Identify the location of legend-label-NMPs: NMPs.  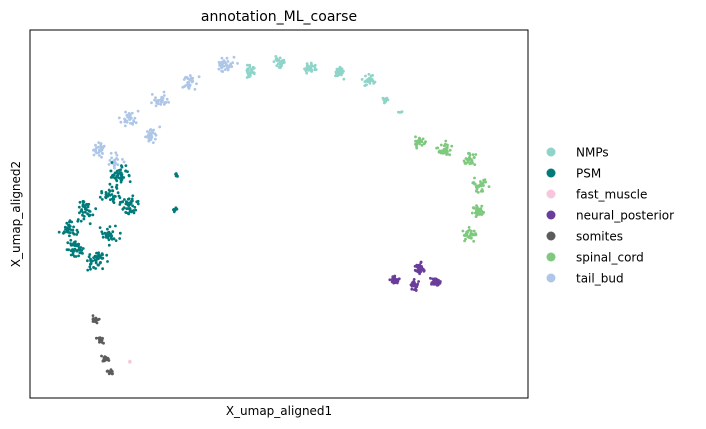
(592, 153).